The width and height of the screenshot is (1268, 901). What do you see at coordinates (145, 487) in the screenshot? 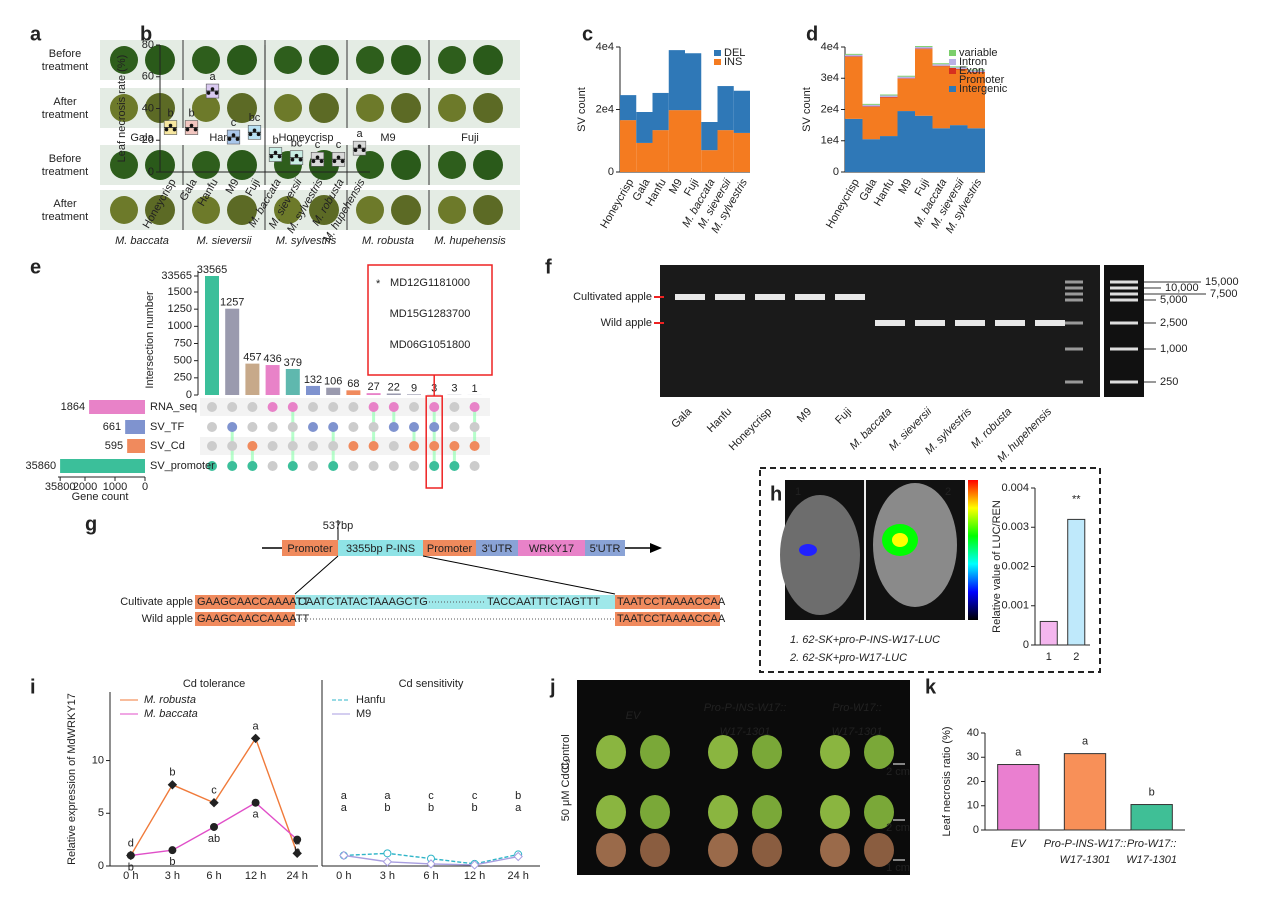
I see `x-tick-label: 0` at bounding box center [145, 487].